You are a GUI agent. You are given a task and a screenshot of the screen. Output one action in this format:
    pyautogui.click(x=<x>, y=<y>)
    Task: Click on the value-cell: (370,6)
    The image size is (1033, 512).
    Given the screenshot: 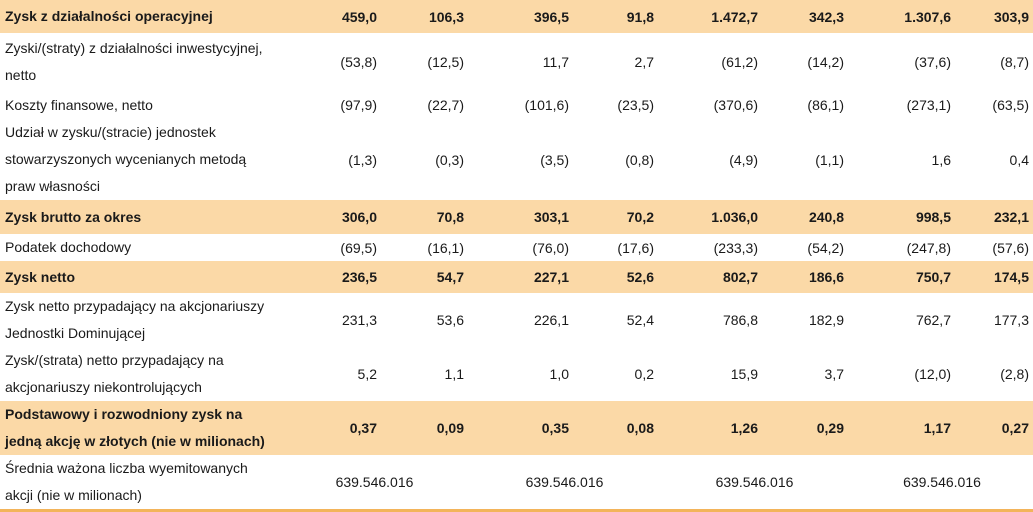 What is the action you would take?
    pyautogui.click(x=735, y=105)
    